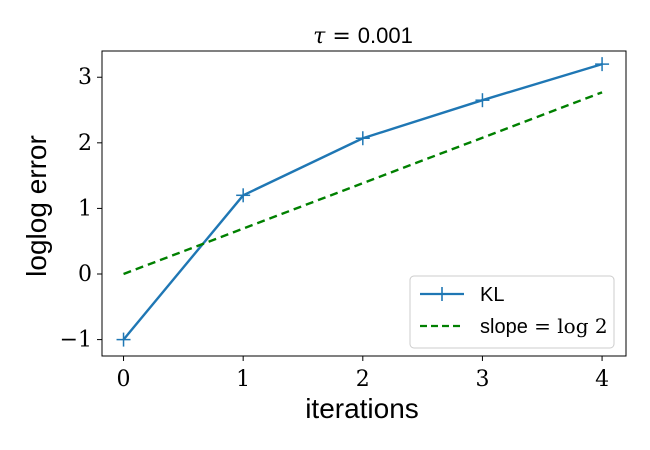 The width and height of the screenshot is (650, 450). I want to click on y-tick-label-1: 0, so click(85, 274).